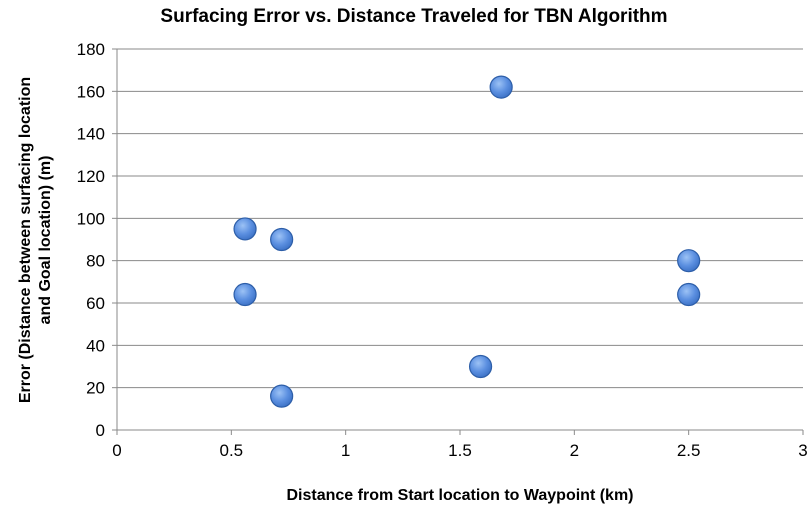  What do you see at coordinates (345, 450) in the screenshot?
I see `x-tick-label: 1` at bounding box center [345, 450].